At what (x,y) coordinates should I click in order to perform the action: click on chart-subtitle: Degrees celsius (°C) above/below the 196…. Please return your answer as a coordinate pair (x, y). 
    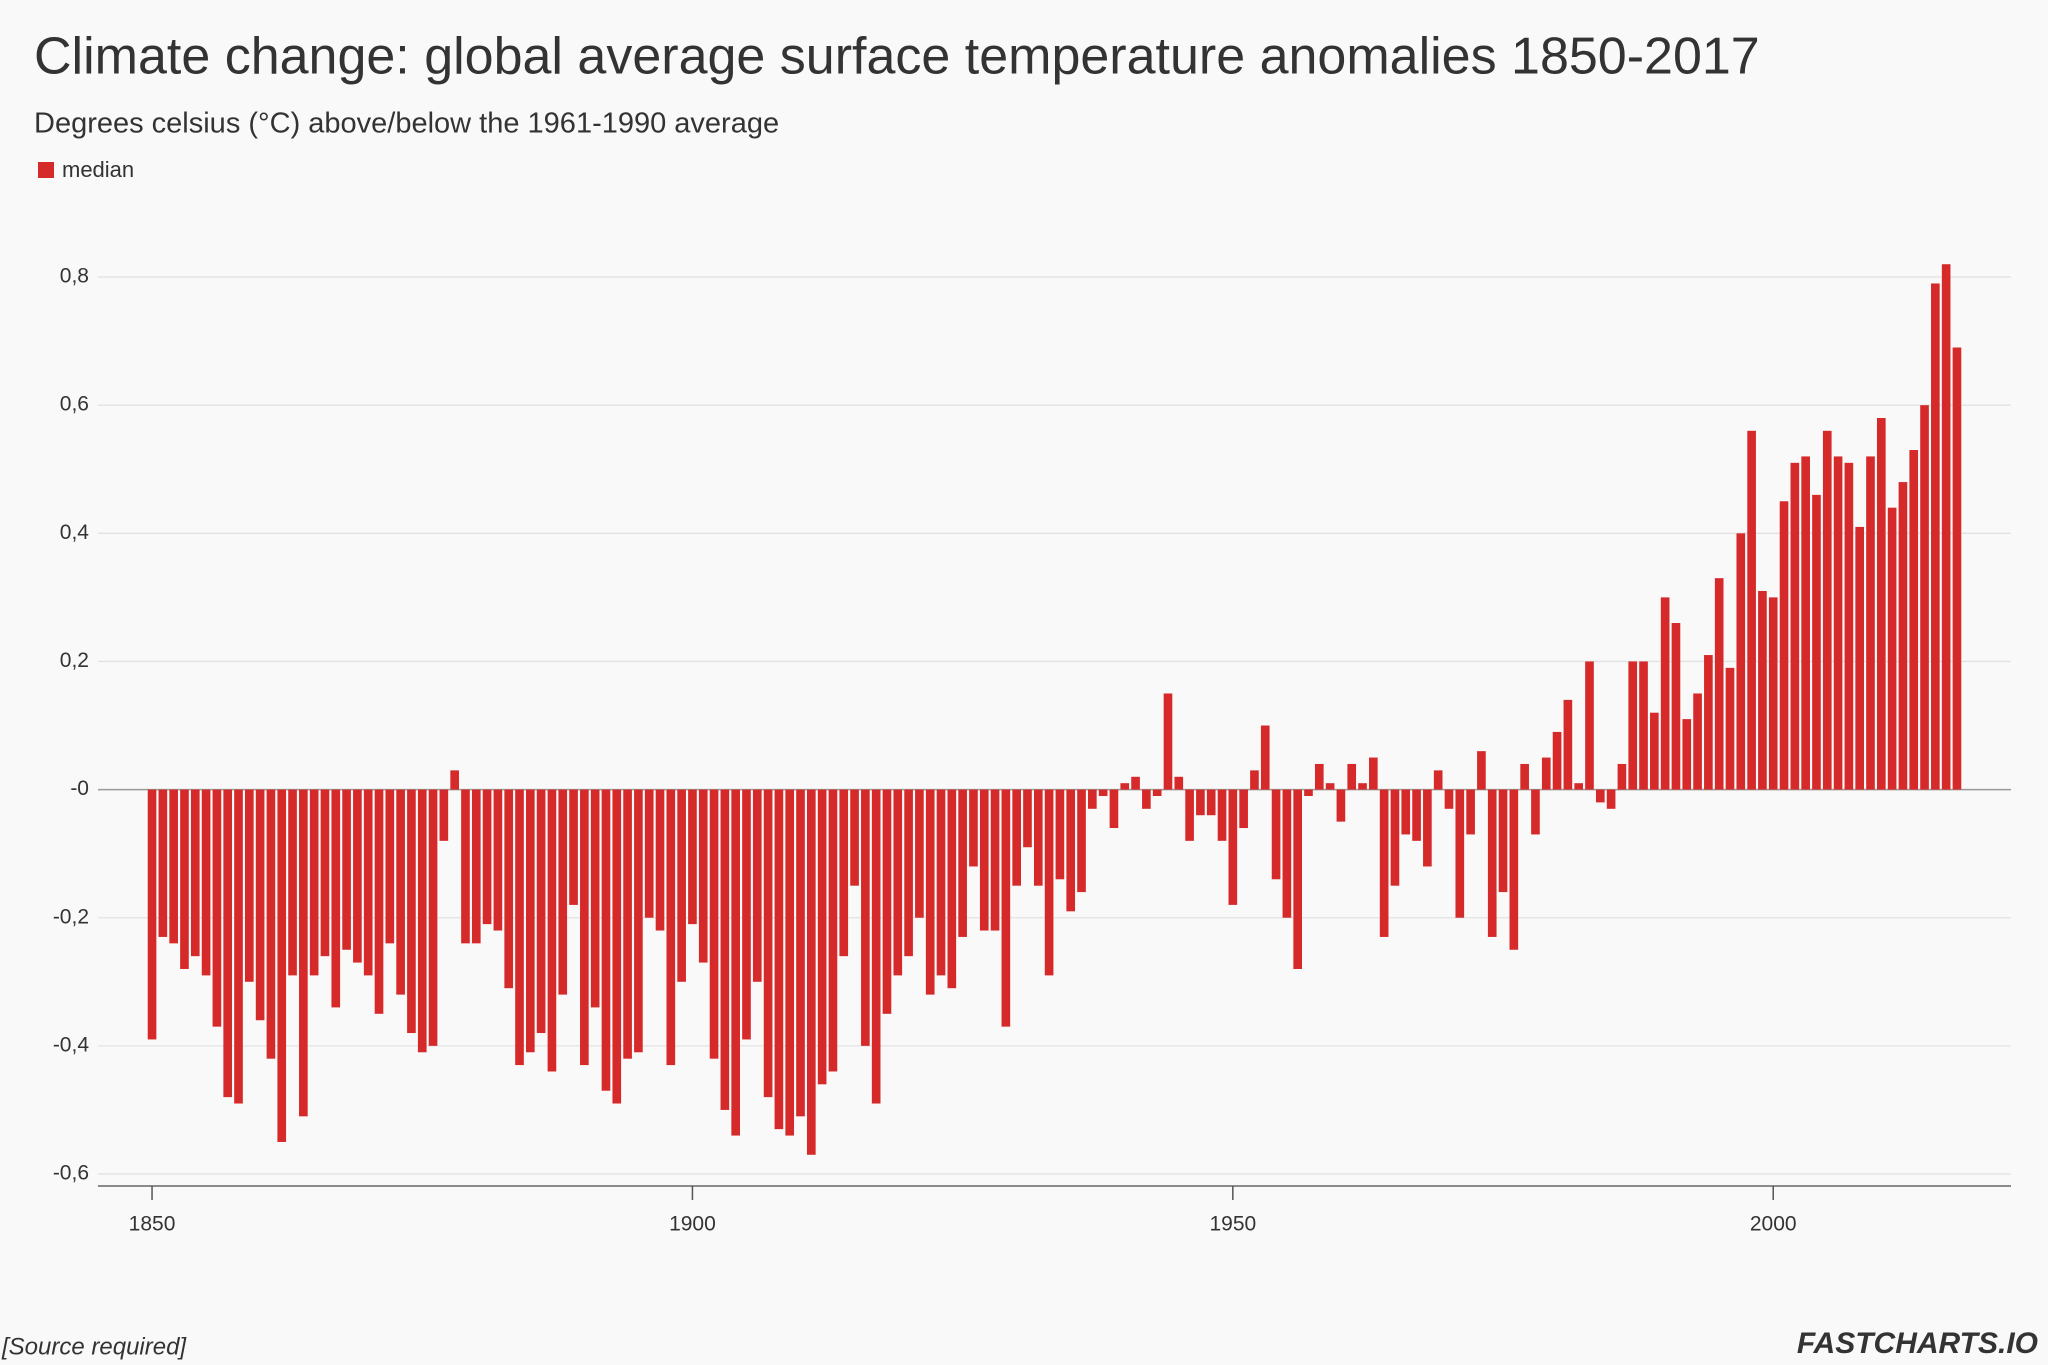
    Looking at the image, I should click on (406, 124).